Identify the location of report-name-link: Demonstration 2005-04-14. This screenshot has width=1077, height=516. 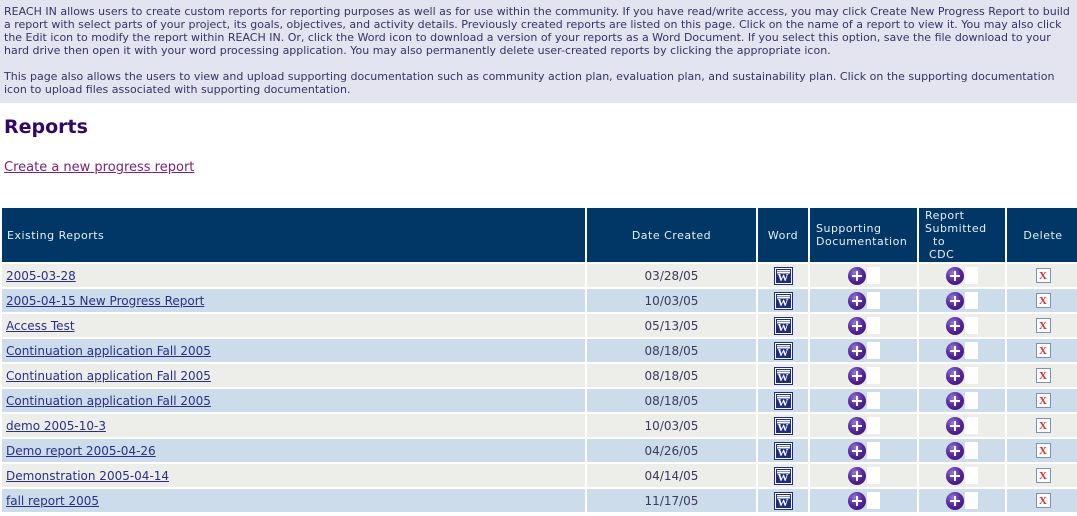
(88, 475).